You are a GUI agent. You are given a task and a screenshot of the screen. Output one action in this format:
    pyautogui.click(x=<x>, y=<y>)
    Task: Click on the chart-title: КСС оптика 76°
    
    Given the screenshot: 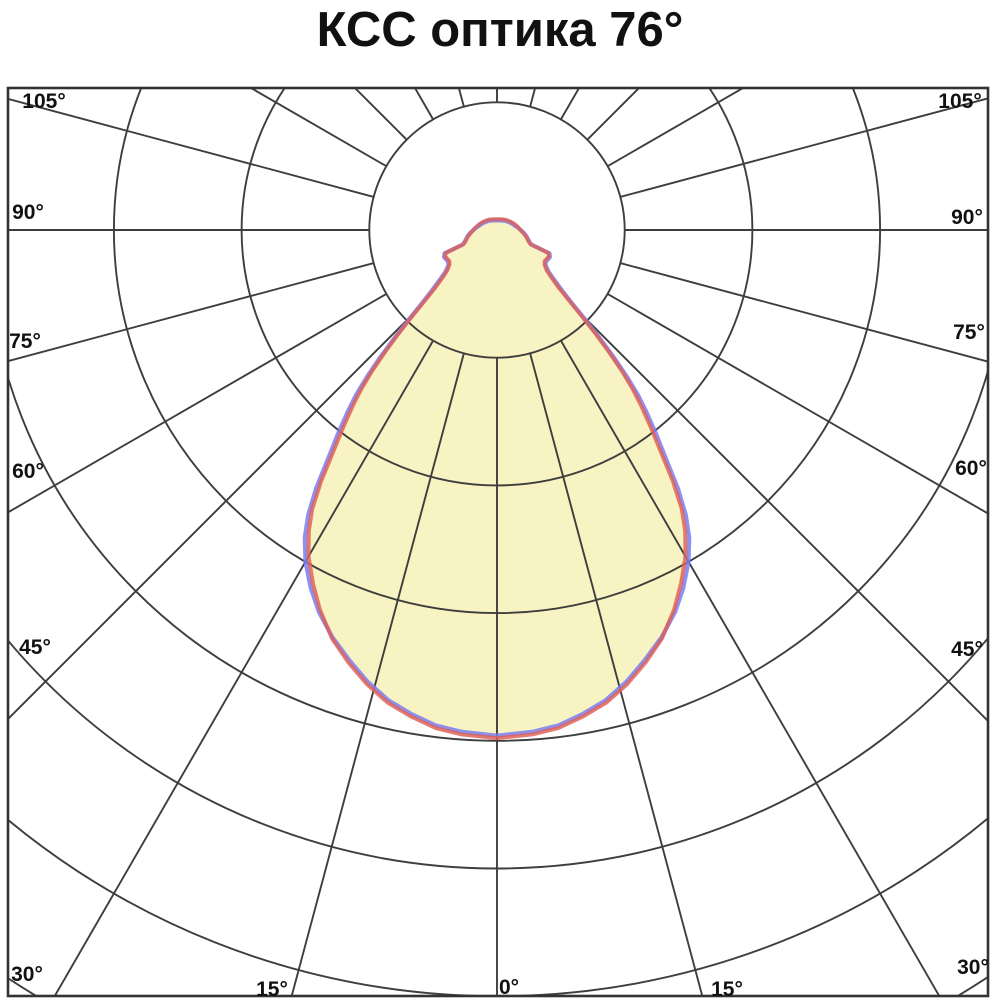 What is the action you would take?
    pyautogui.click(x=500, y=30)
    